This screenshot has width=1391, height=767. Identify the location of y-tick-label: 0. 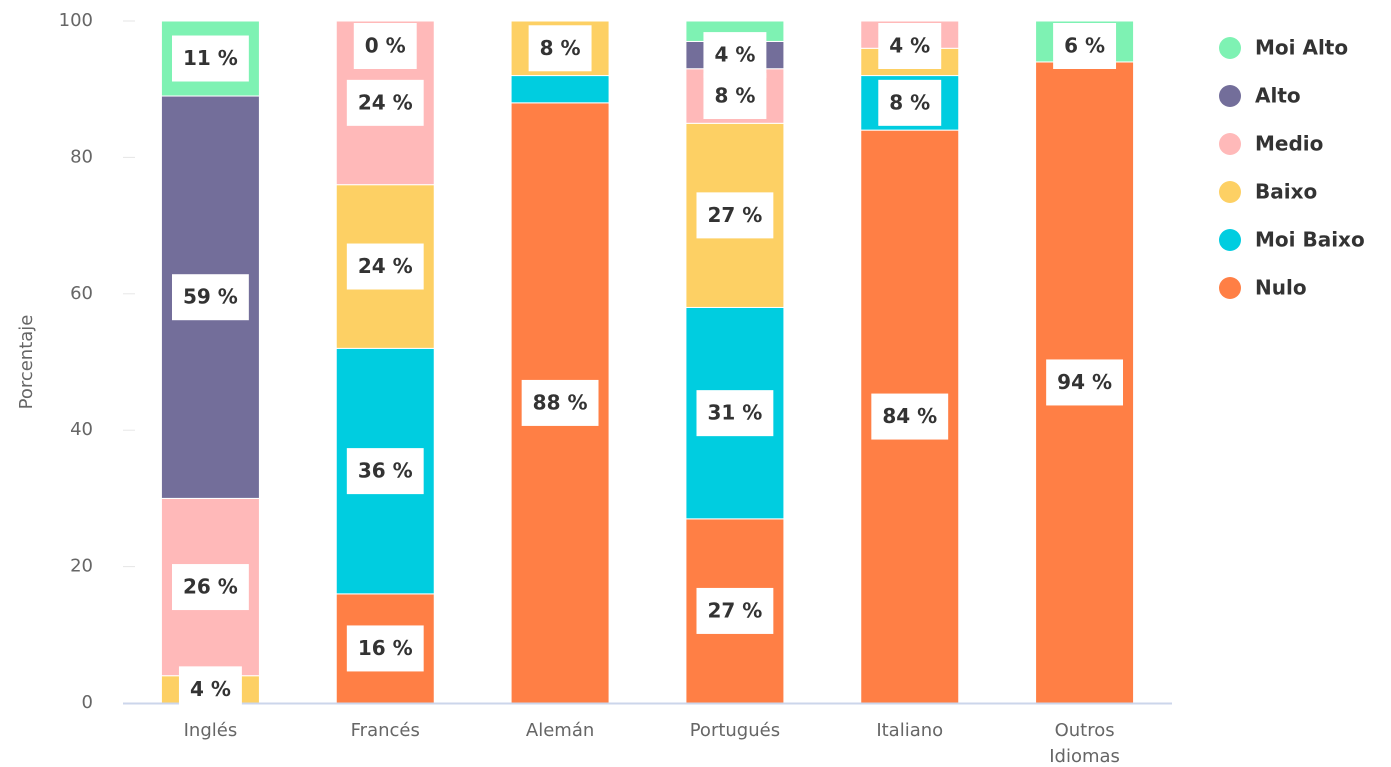
(87, 702).